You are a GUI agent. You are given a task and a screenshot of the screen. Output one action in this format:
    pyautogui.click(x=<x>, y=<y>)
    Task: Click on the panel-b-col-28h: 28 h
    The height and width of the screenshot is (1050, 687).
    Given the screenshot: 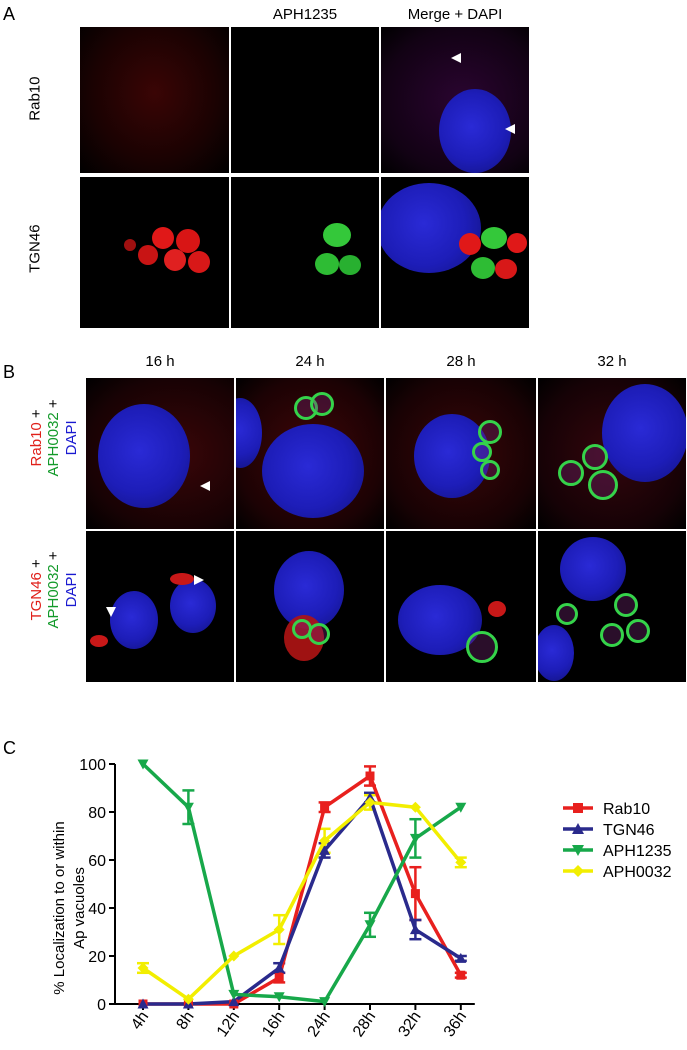 What is the action you would take?
    pyautogui.click(x=461, y=361)
    